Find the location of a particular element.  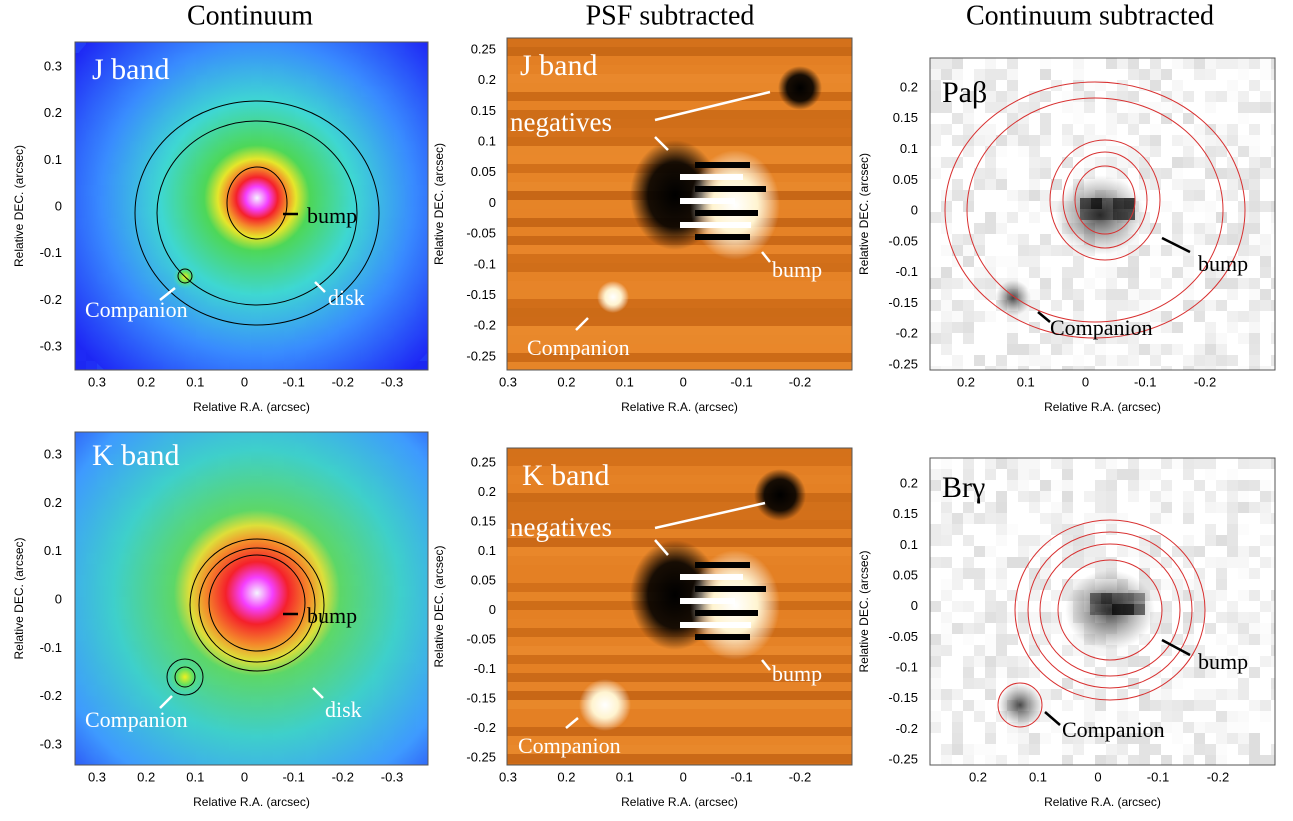

residual-stripe is located at coordinates (726, 213).